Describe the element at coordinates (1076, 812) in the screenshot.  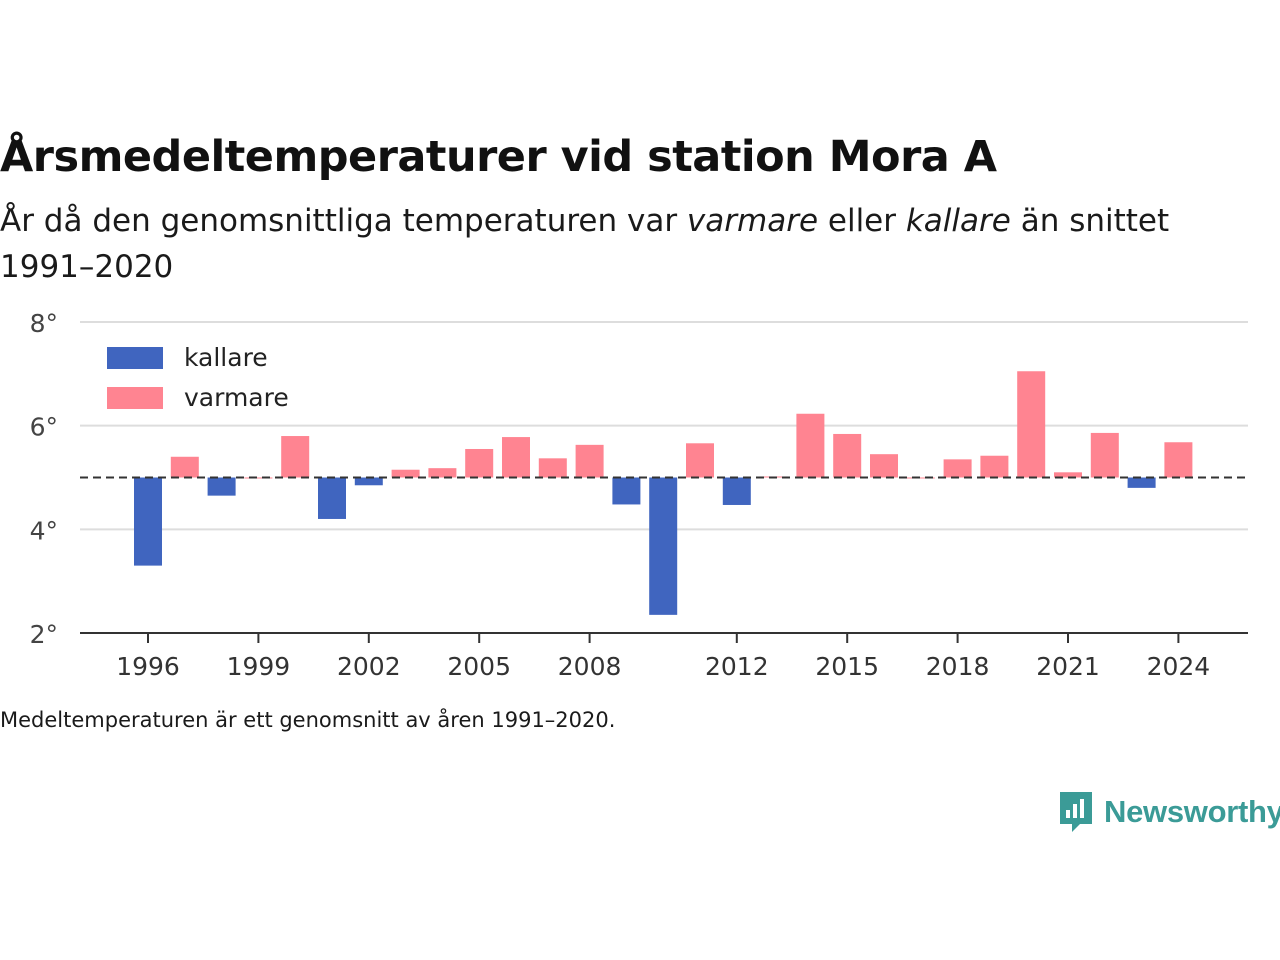
I see `newsworthy-chart-bubble-icon` at that location.